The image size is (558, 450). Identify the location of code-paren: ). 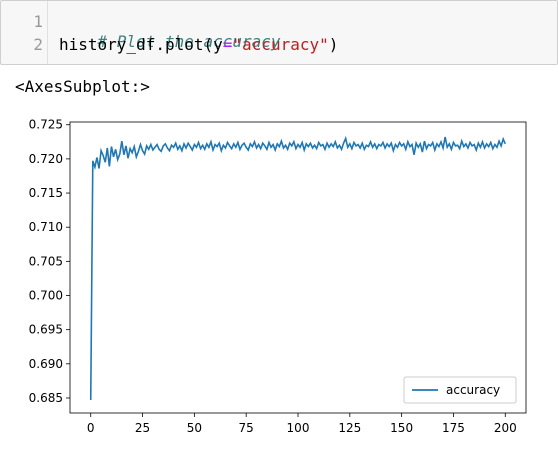
(333, 44).